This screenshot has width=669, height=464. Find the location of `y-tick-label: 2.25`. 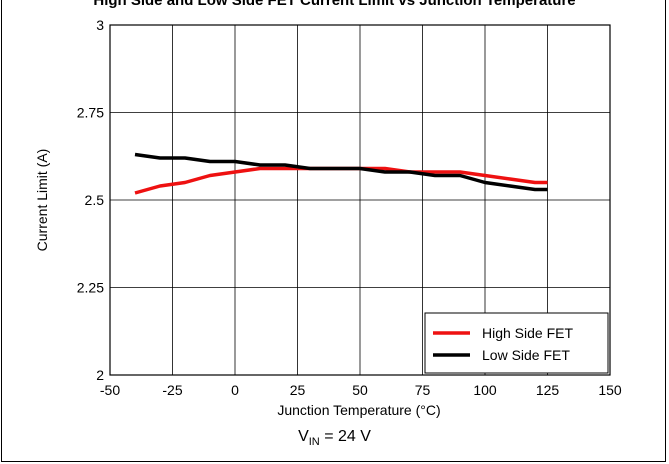

y-tick-label: 2.25 is located at coordinates (90, 288).